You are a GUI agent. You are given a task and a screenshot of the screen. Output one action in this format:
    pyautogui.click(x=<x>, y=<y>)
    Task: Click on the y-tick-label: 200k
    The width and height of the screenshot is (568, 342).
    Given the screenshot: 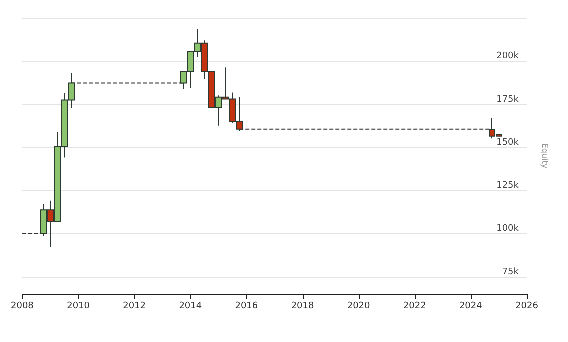 What is the action you would take?
    pyautogui.click(x=508, y=57)
    